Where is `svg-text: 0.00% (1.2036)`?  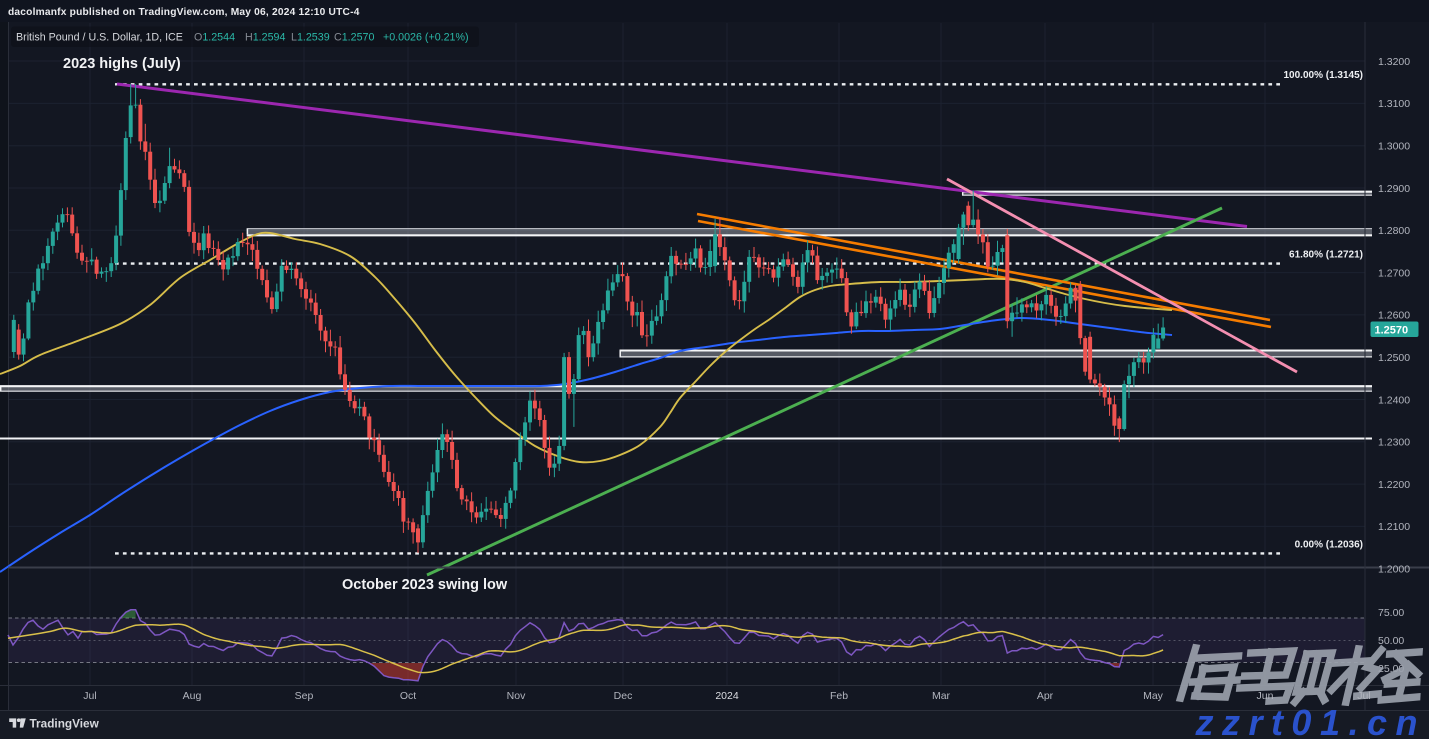 svg-text: 0.00% (1.2036) is located at coordinates (1329, 545).